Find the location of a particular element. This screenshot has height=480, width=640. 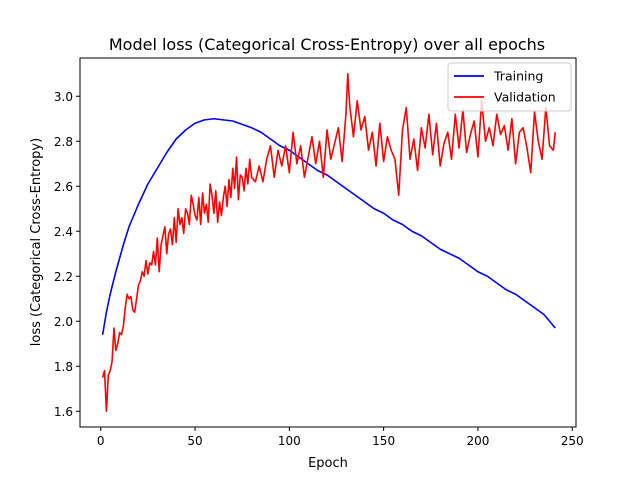

legend-label-training: Training is located at coordinates (518, 76).